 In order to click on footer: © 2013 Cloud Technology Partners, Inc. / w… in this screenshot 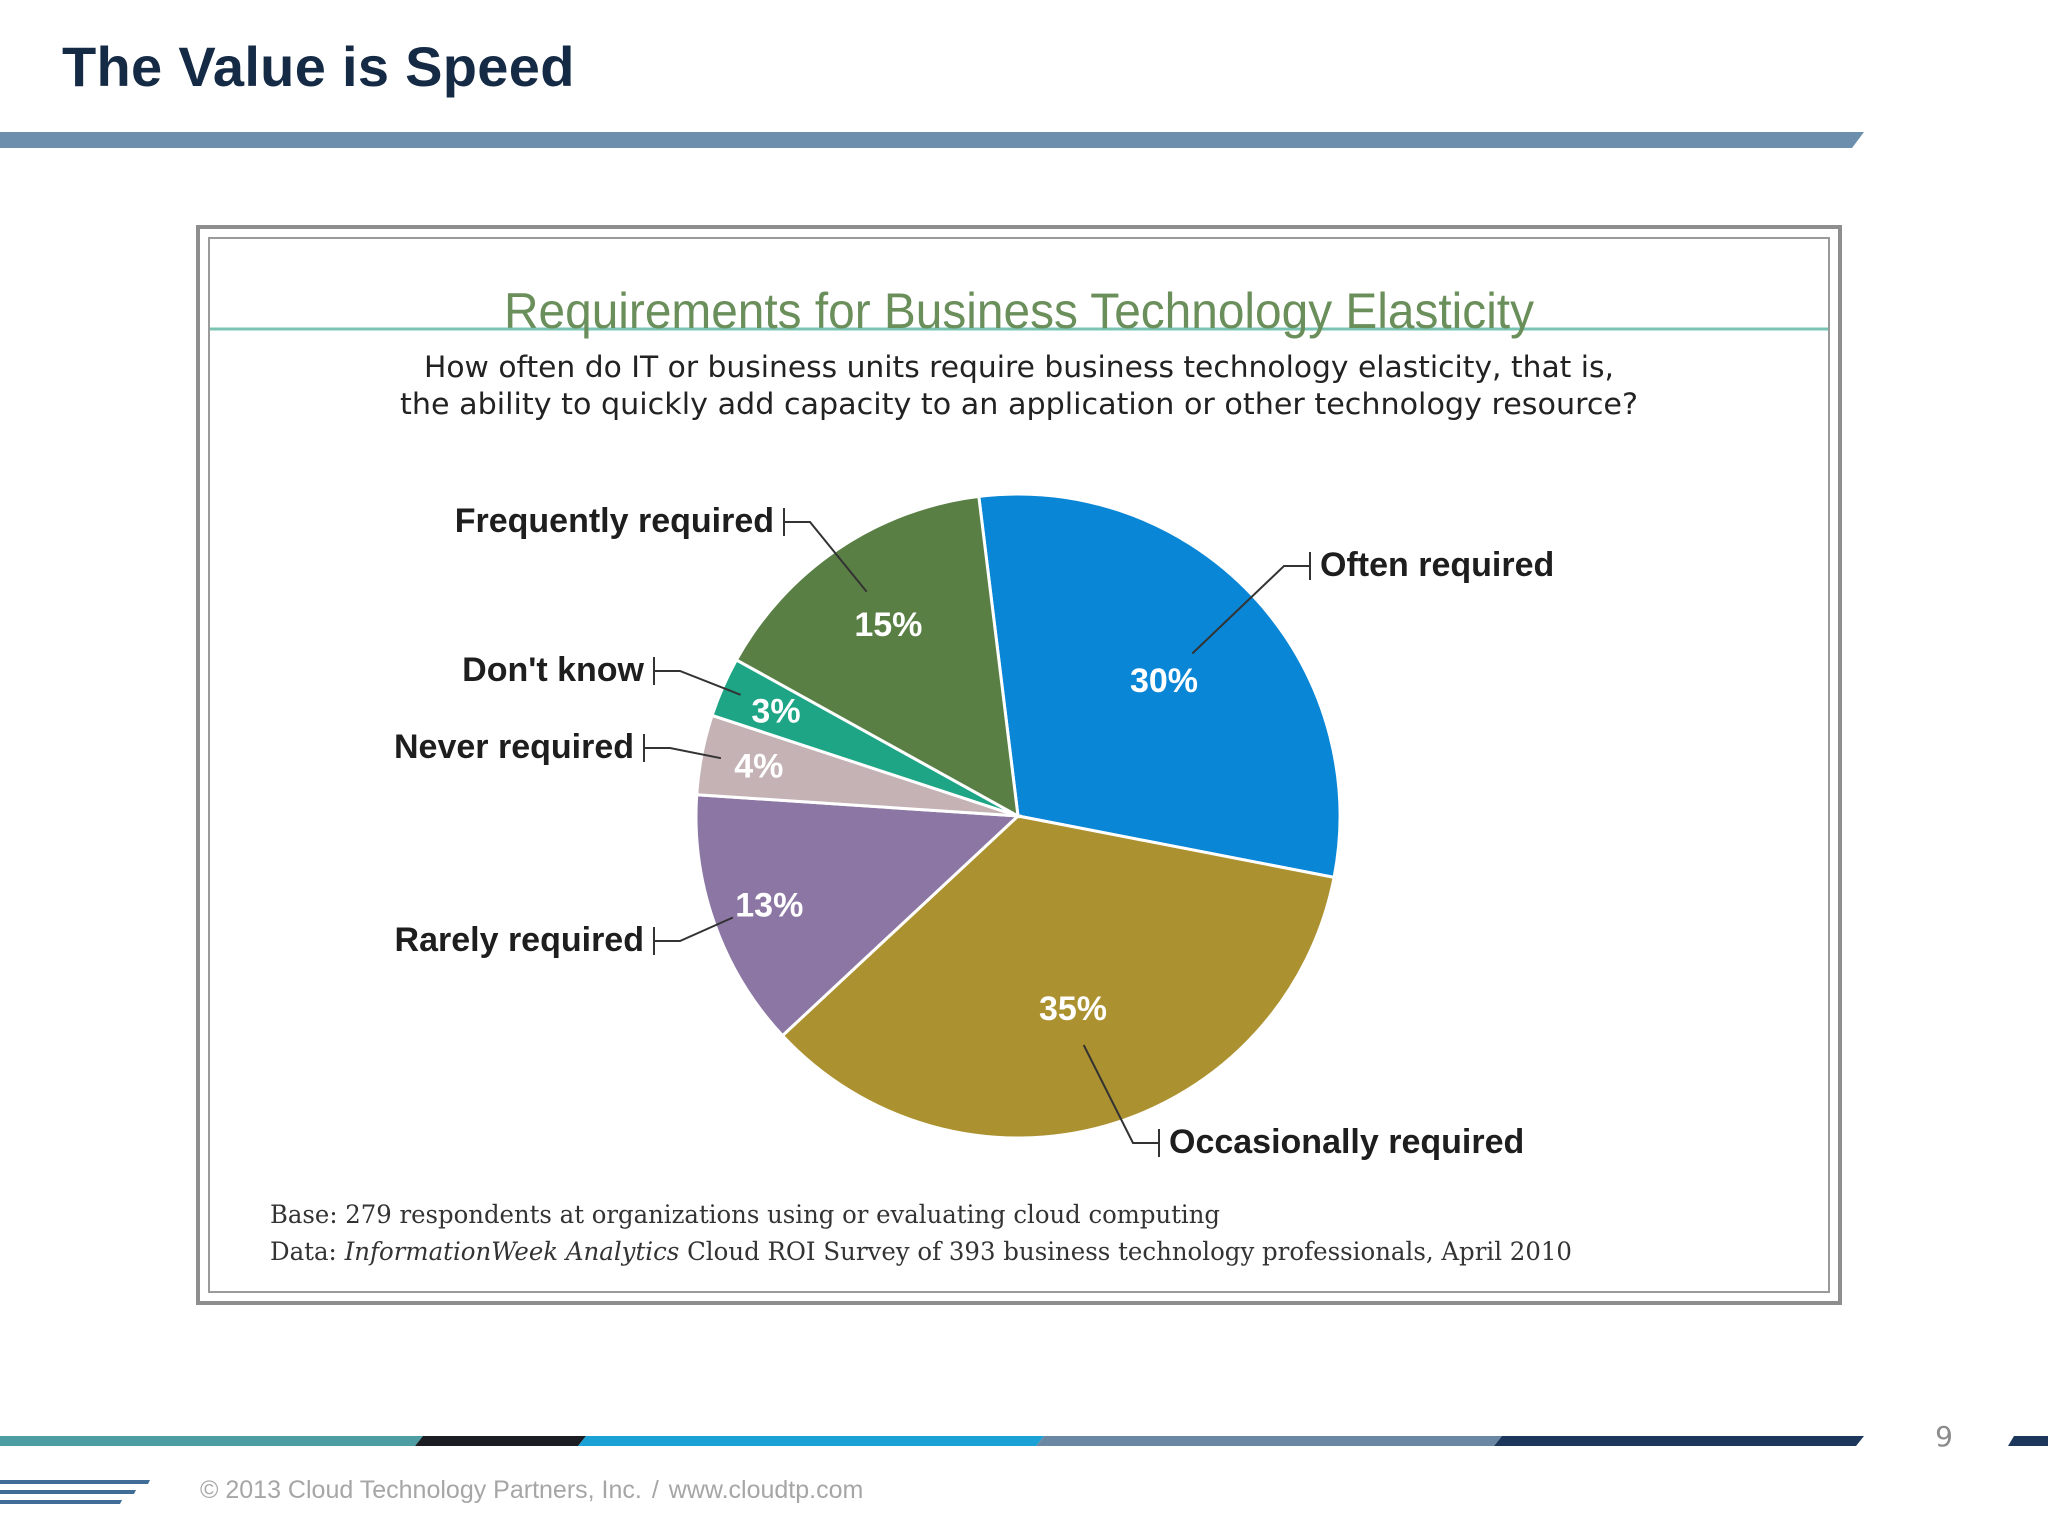, I will do `click(531, 1490)`.